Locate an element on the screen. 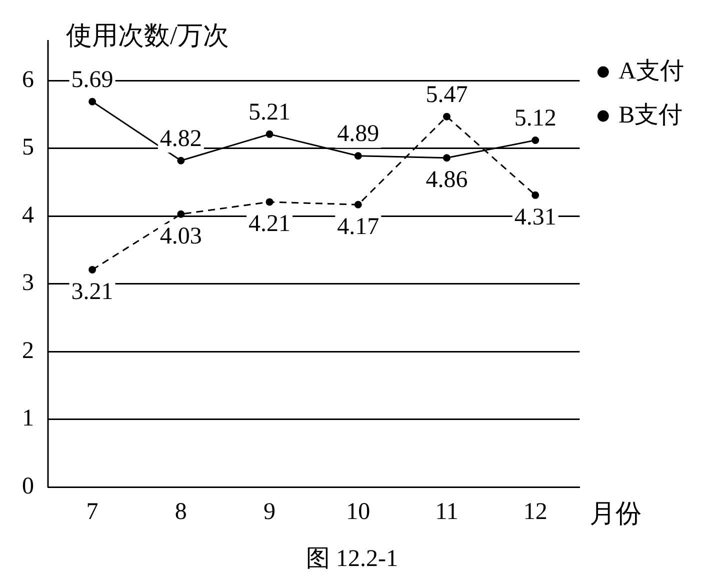 Image resolution: width=704 pixels, height=588 pixels. x-tick-label: 7 is located at coordinates (92, 511).